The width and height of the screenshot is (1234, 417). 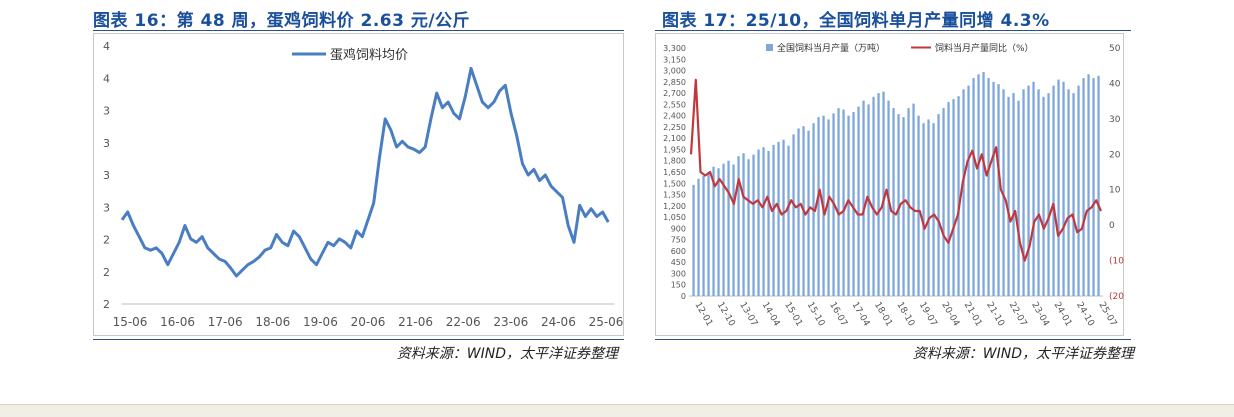 What do you see at coordinates (272, 322) in the screenshot?
I see `x-tick-label: 18-06` at bounding box center [272, 322].